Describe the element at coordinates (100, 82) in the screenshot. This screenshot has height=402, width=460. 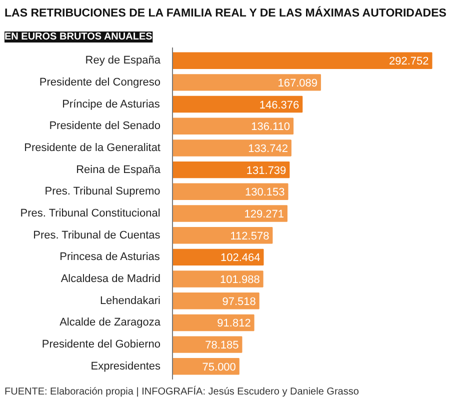
I see `y-tick-label: Presidente del Congreso` at that location.